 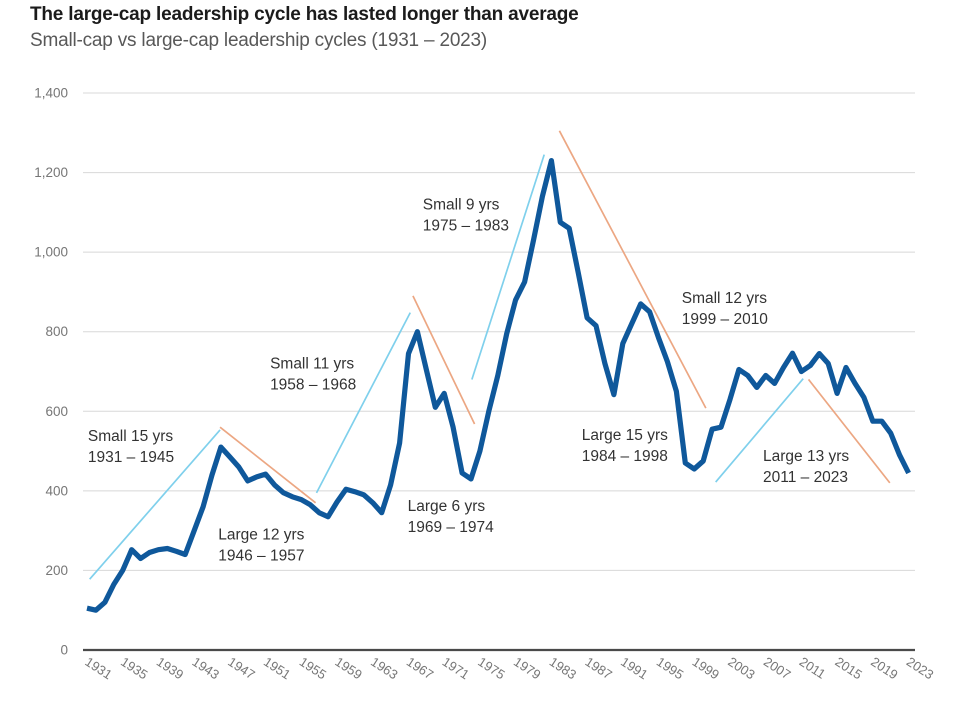 I want to click on x-tick-label: 1935, so click(x=134, y=668).